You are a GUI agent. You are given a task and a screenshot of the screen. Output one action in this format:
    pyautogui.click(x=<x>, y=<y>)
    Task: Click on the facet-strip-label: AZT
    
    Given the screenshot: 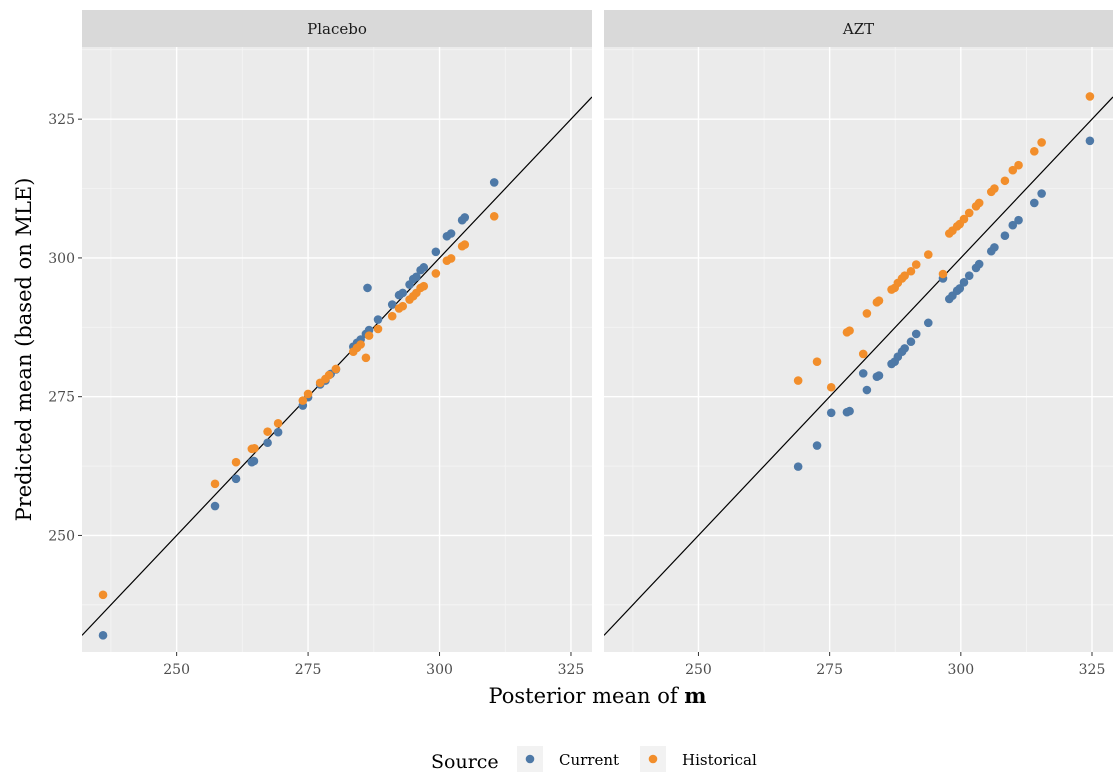 What is the action you would take?
    pyautogui.click(x=858, y=29)
    